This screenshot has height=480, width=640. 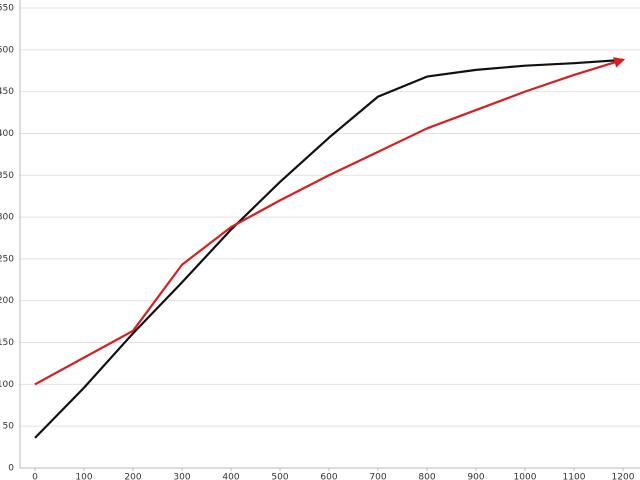 I want to click on x-tick-label: 200, so click(x=132, y=476).